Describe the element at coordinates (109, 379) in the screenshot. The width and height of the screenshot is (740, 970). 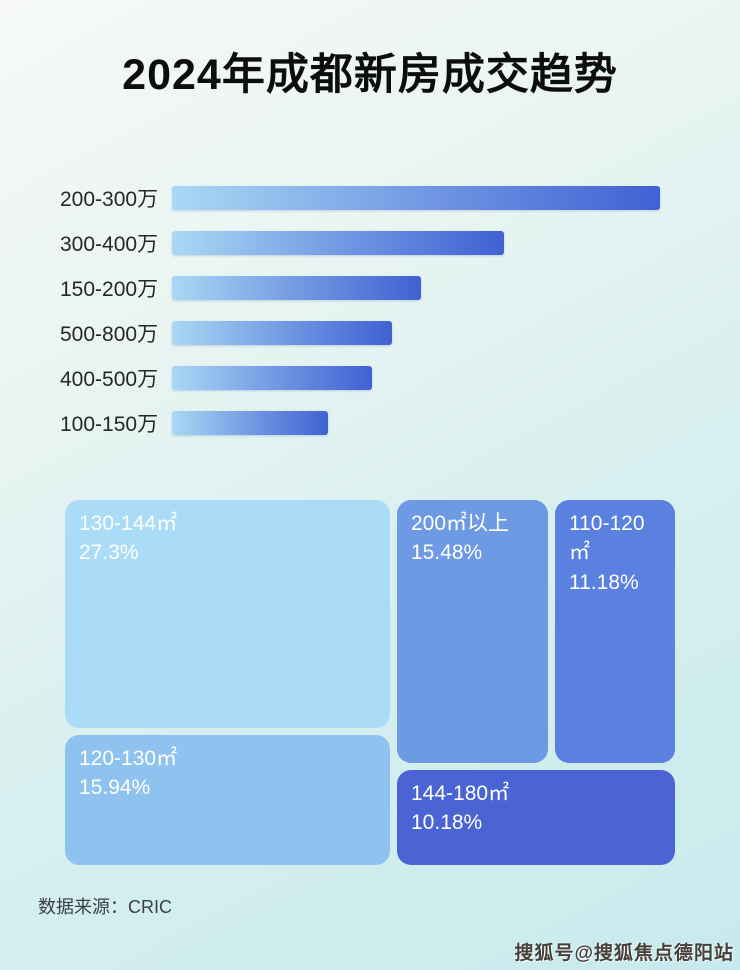
I see `bar-category-label: 400-500万` at that location.